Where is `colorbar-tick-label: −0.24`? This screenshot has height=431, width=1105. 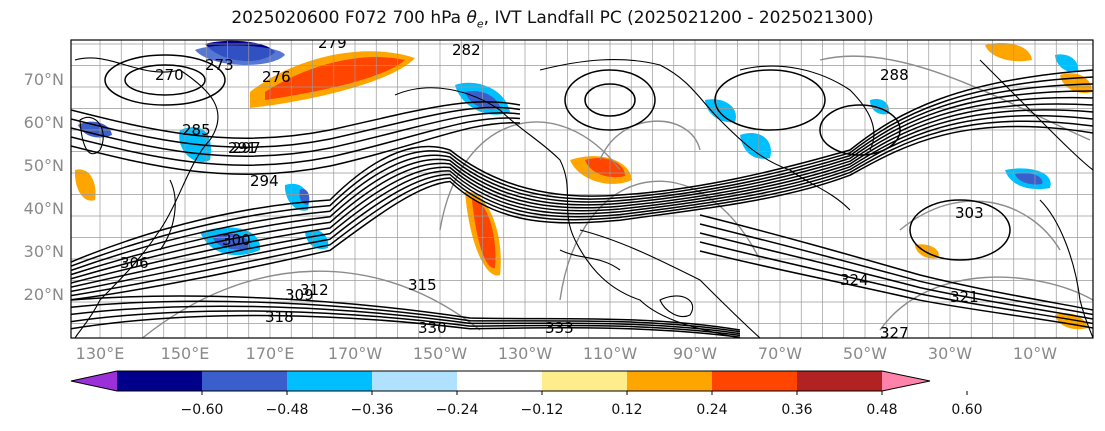 colorbar-tick-label: −0.24 is located at coordinates (457, 410).